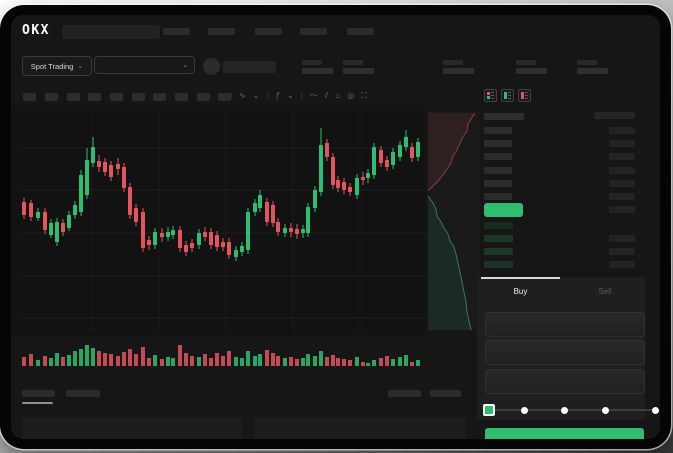  What do you see at coordinates (503, 210) in the screenshot?
I see `last-price-highlight` at bounding box center [503, 210].